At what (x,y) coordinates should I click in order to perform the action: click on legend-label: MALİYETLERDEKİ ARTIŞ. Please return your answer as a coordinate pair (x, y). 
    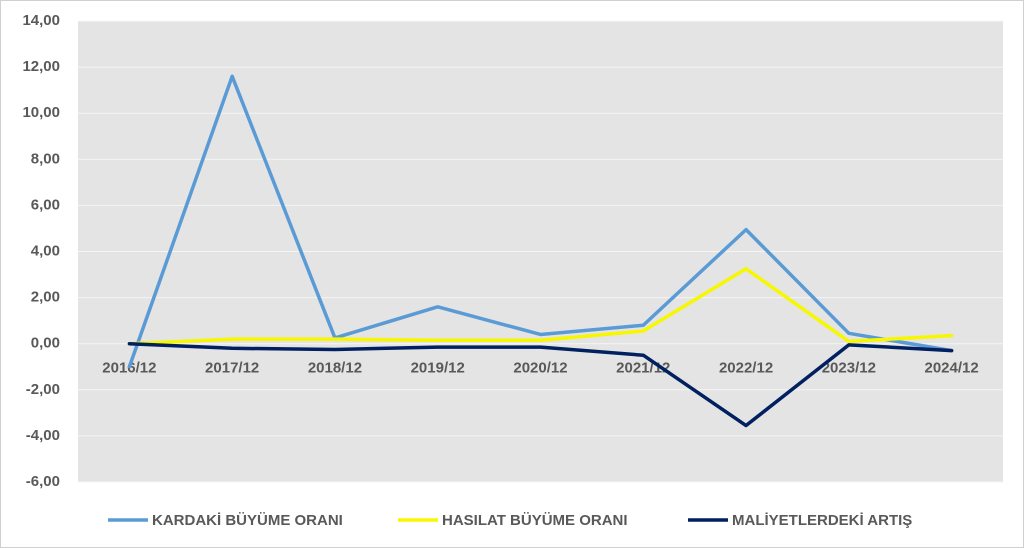
    Looking at the image, I should click on (822, 520).